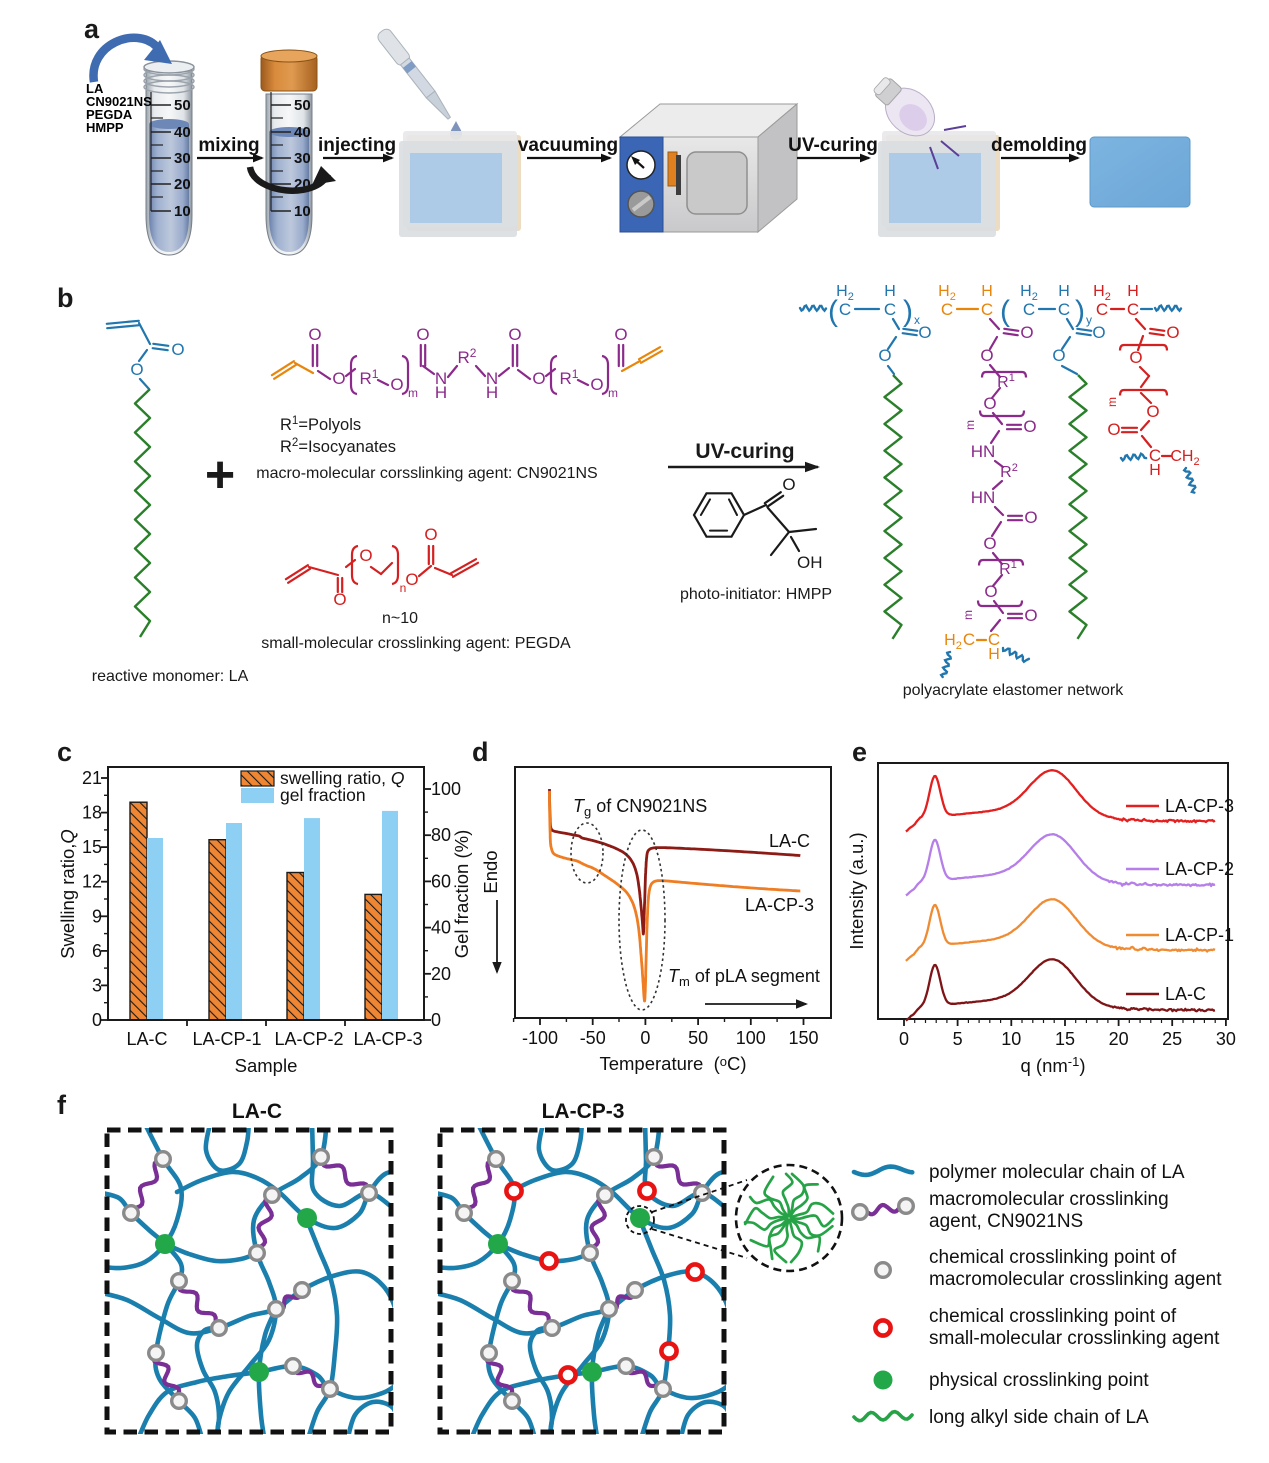  I want to click on svg-text: 60, so click(441, 881).